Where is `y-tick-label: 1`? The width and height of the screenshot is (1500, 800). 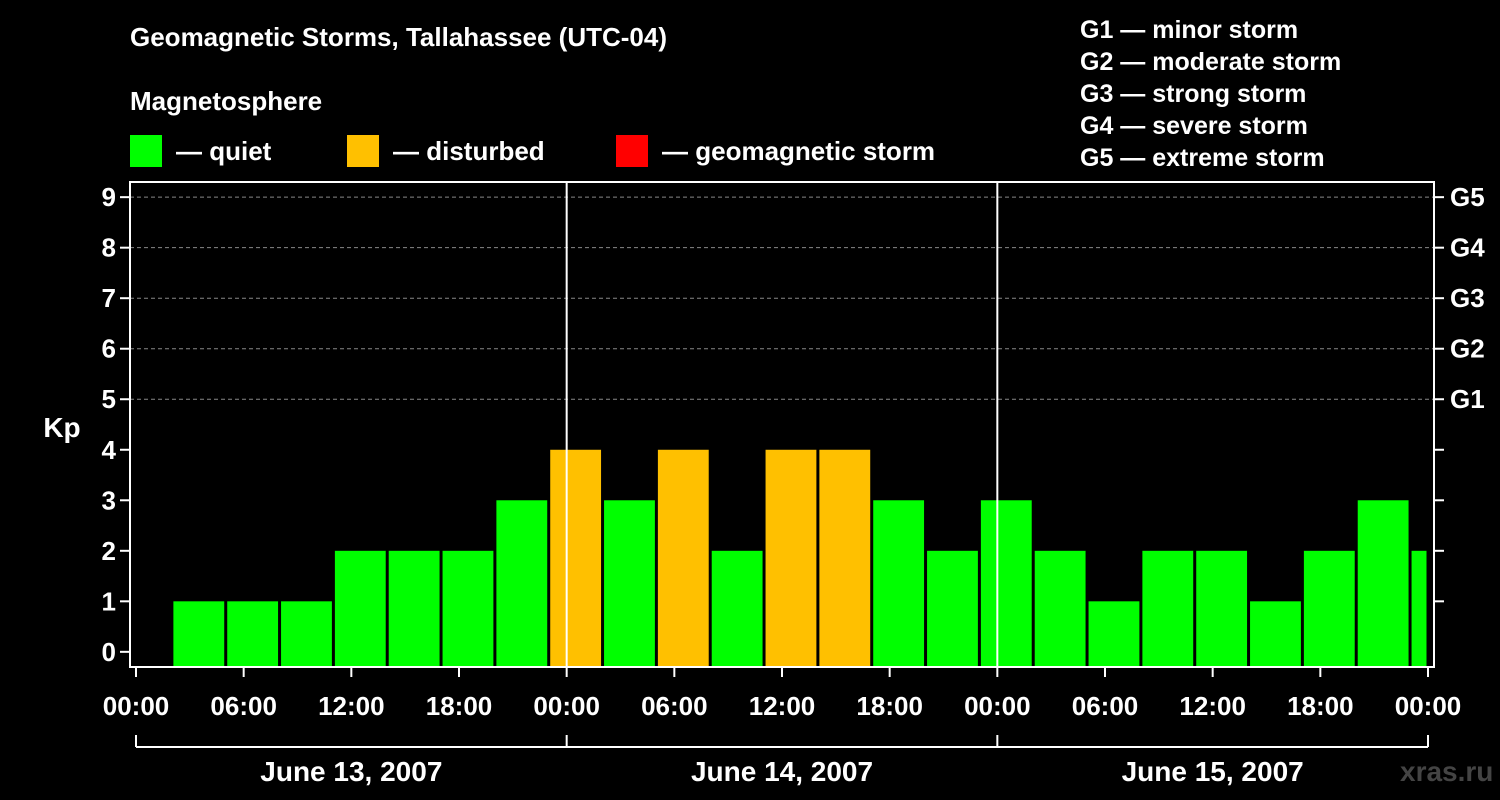 y-tick-label: 1 is located at coordinates (109, 601).